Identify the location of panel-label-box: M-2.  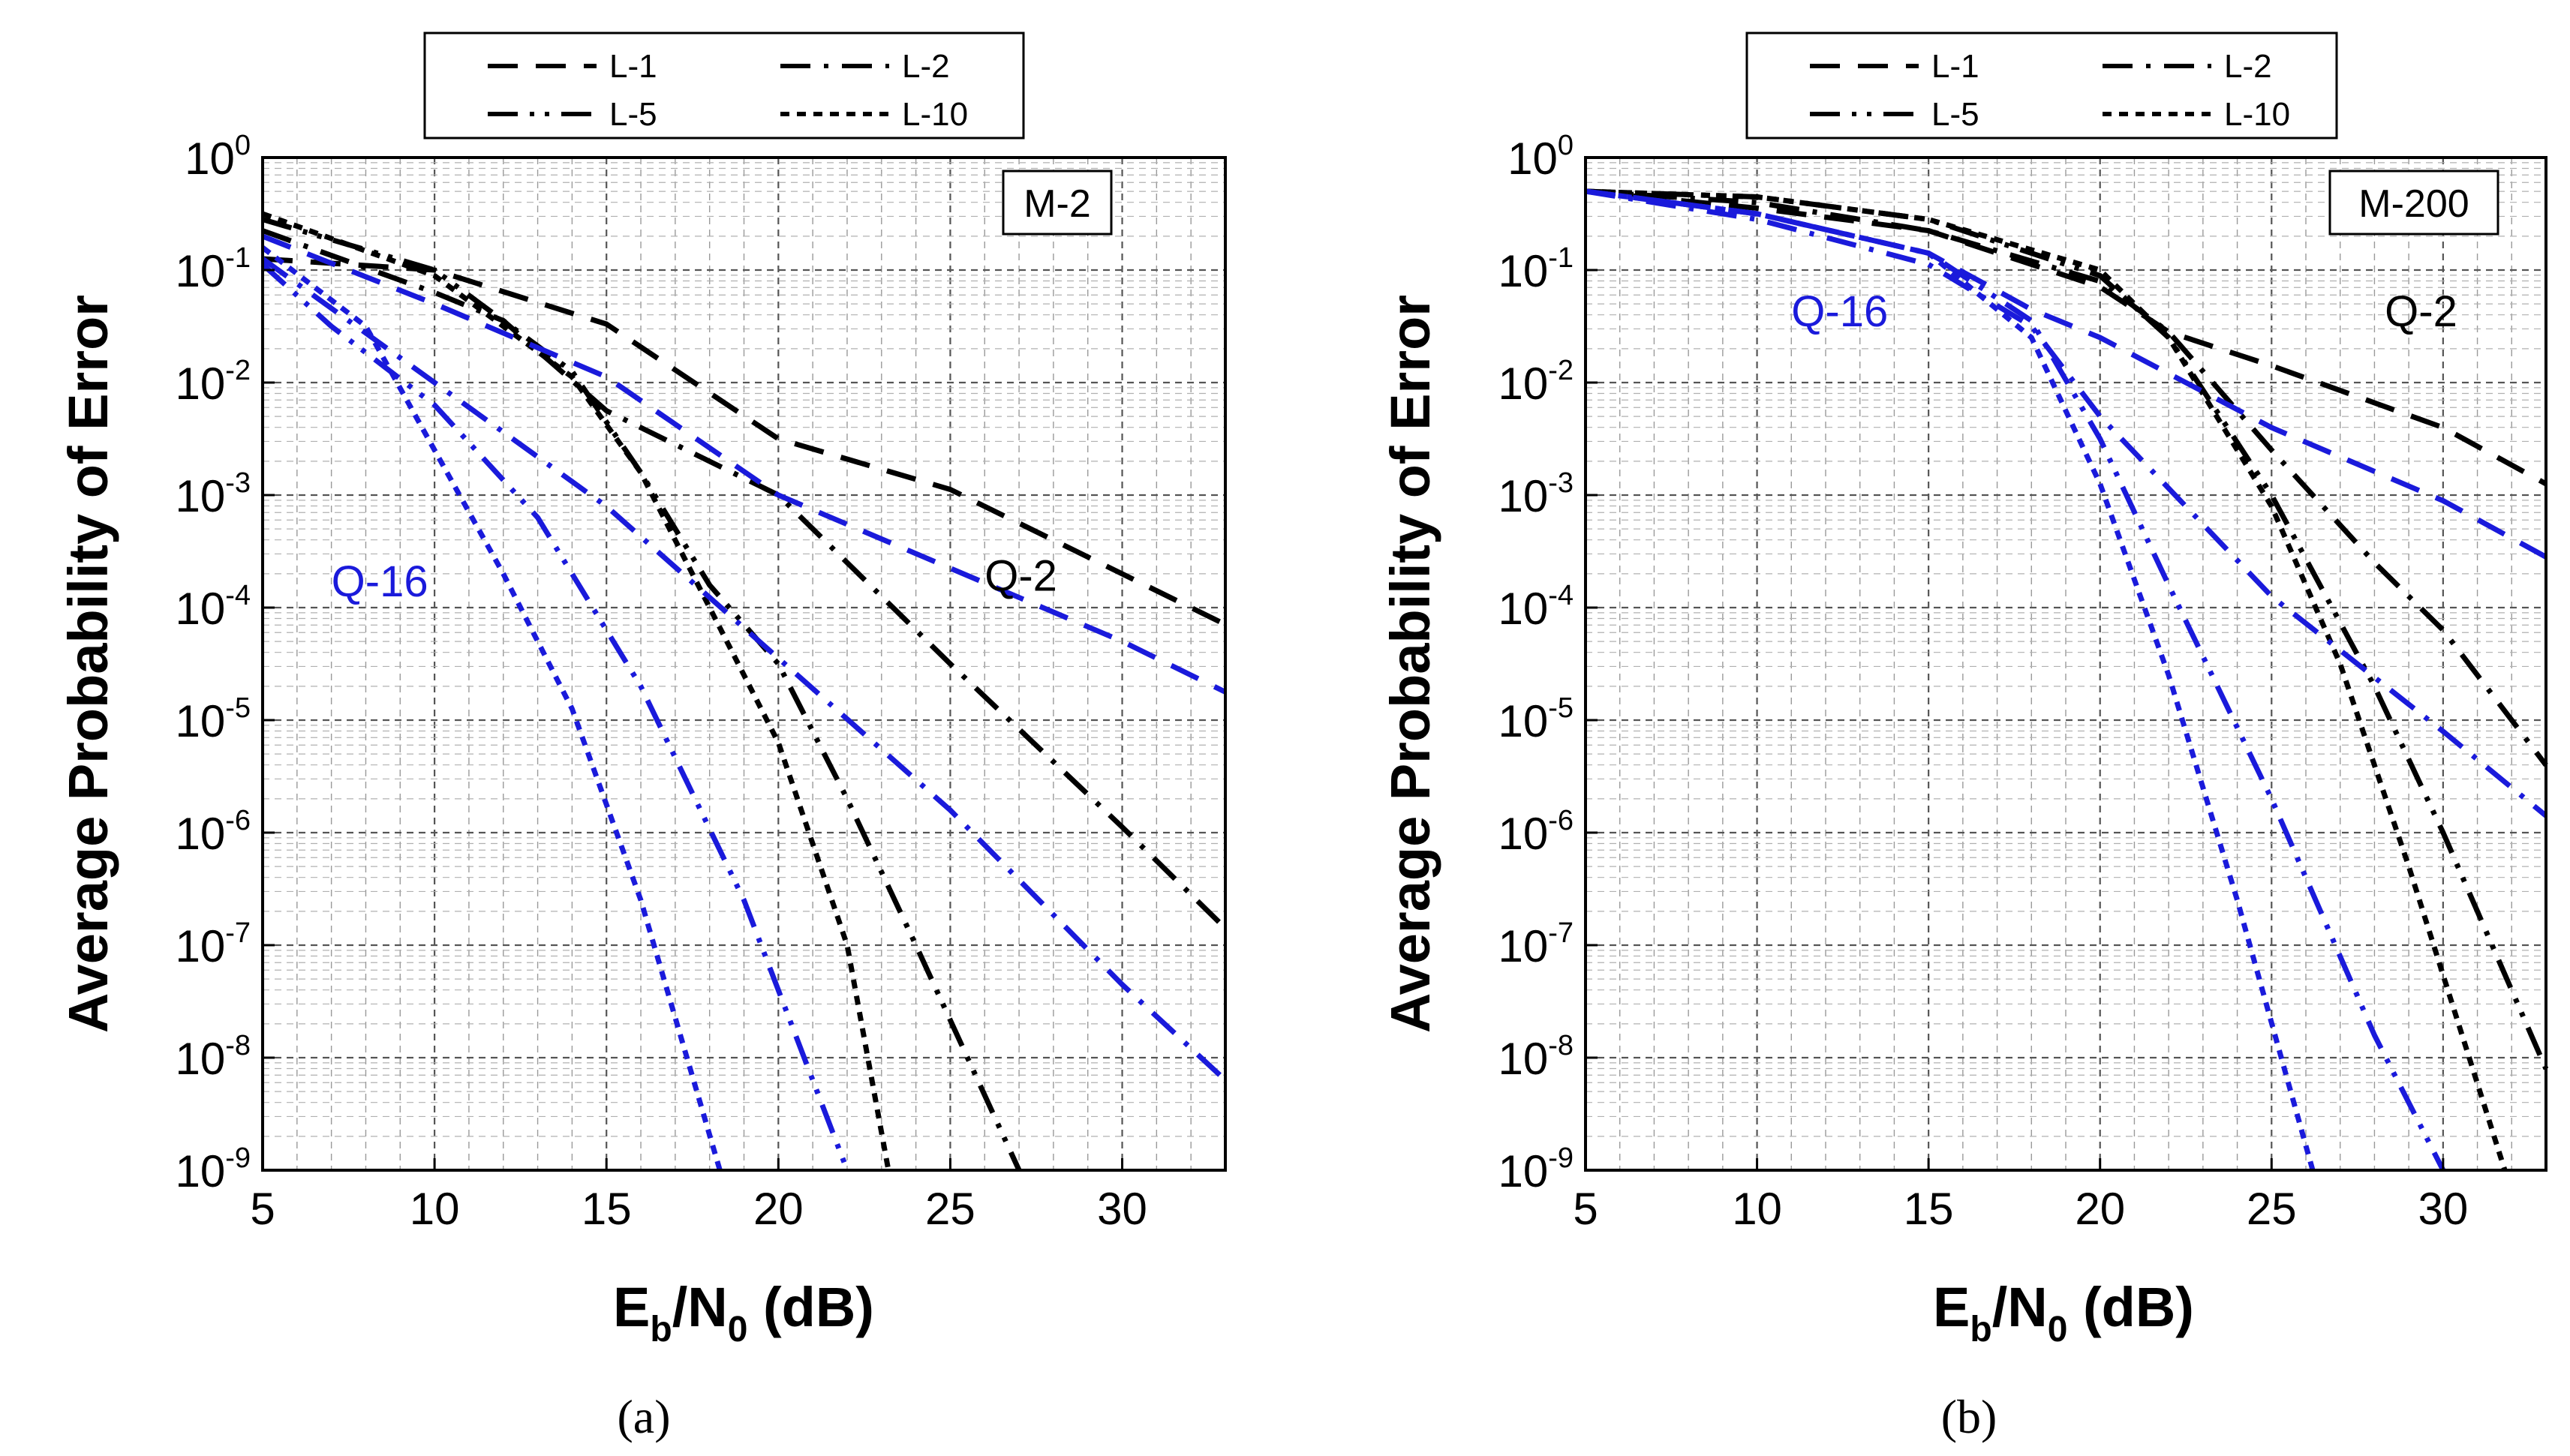
(1057, 203).